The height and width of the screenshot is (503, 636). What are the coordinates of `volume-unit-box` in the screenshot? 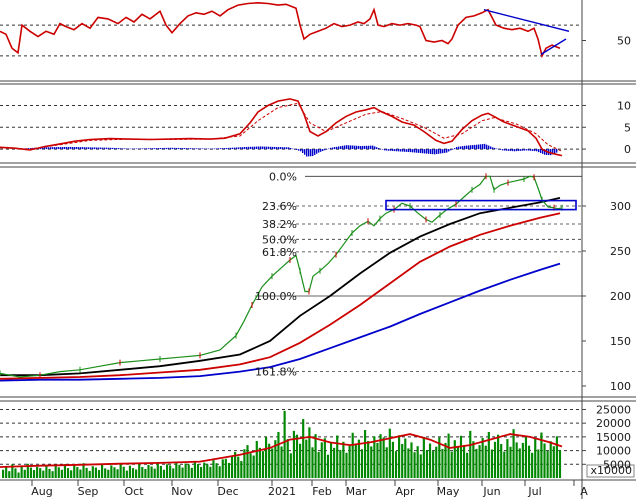 It's located at (610, 471).